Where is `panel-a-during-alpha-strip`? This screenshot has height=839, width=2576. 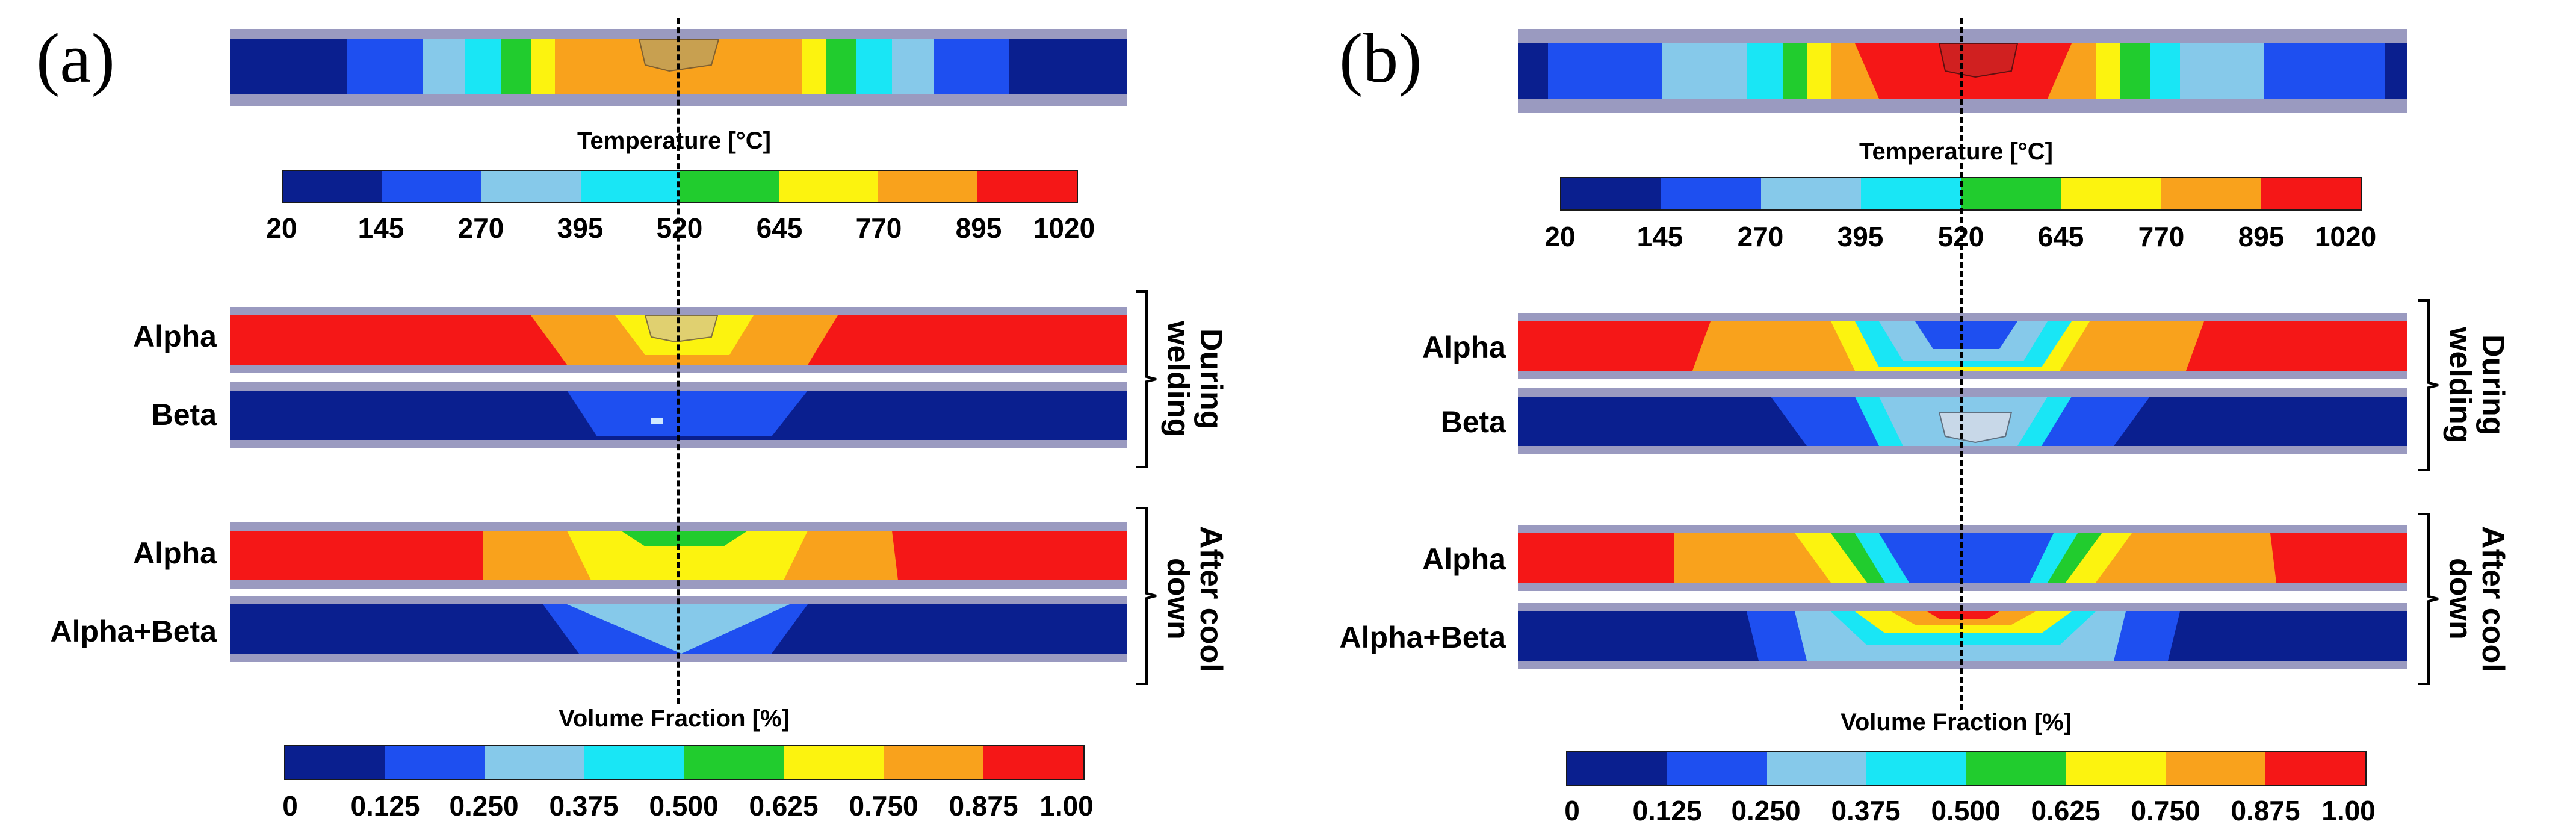
panel-a-during-alpha-strip is located at coordinates (679, 340).